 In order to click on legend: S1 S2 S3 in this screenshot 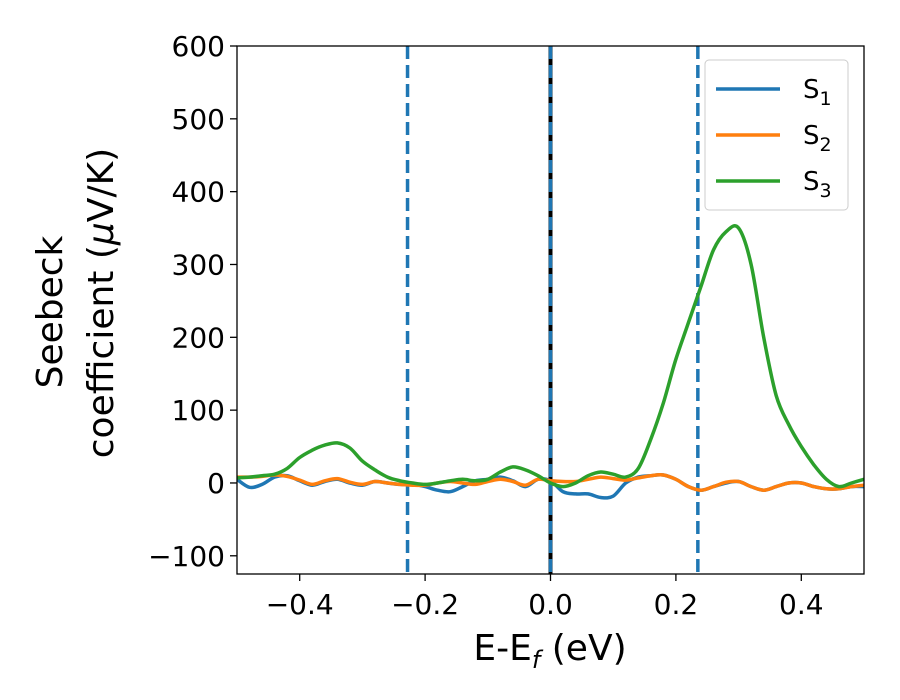, I will do `click(776, 135)`.